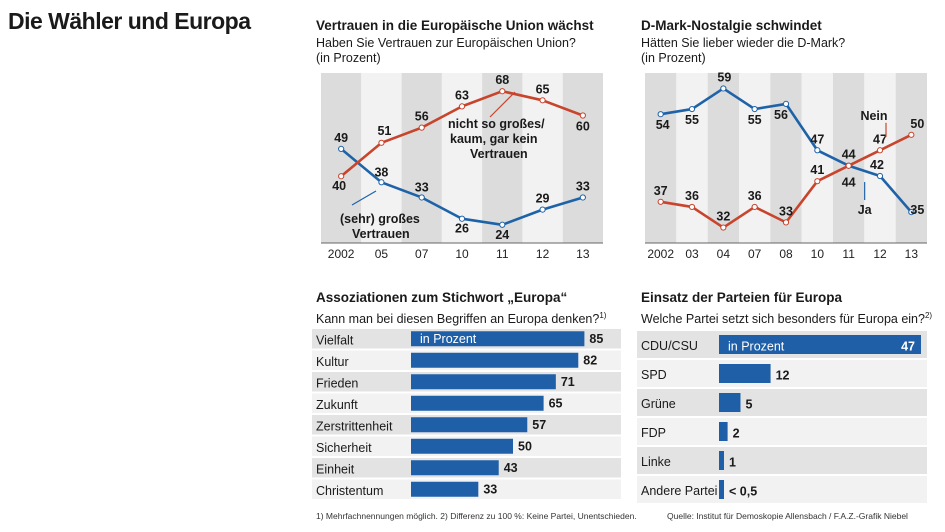  What do you see at coordinates (583, 127) in the screenshot?
I see `chart1-data-label: 60` at bounding box center [583, 127].